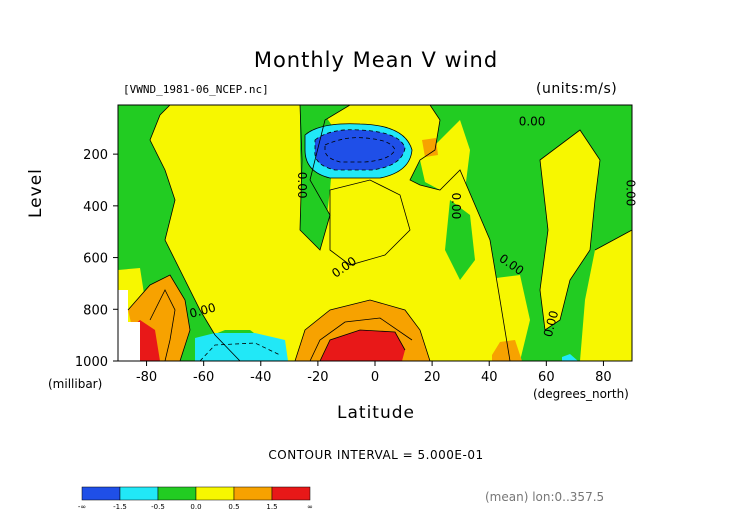  Describe the element at coordinates (376, 413) in the screenshot. I see `x-axis-title: Latitude` at that location.